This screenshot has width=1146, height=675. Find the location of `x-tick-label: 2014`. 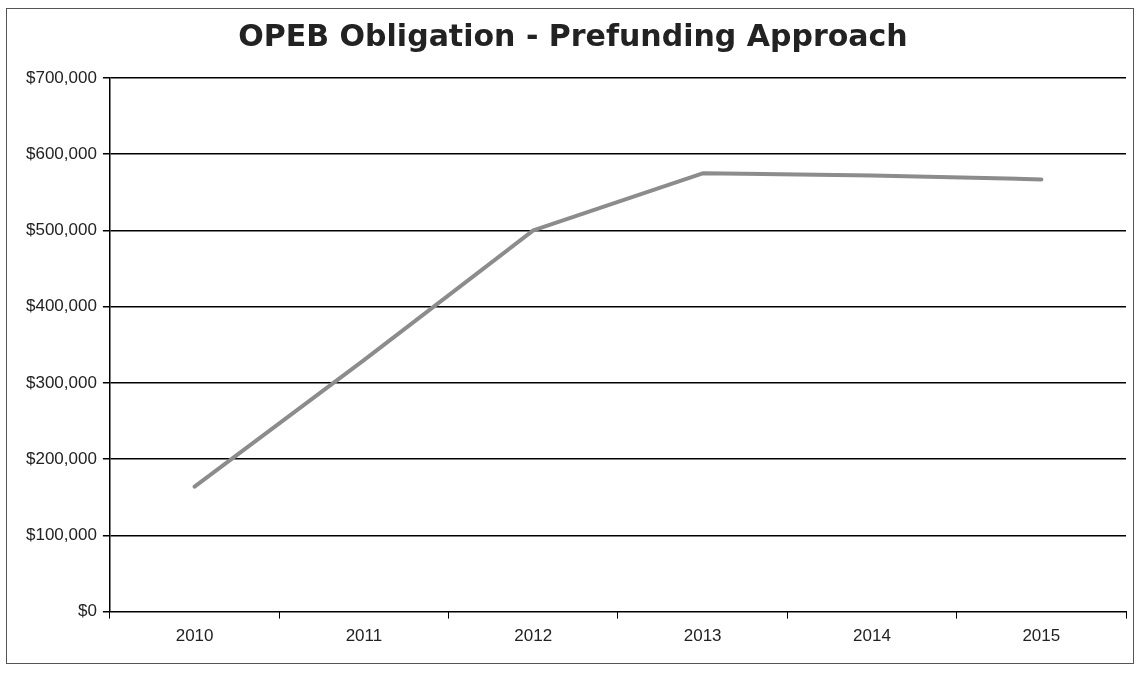

x-tick-label: 2014 is located at coordinates (872, 636).